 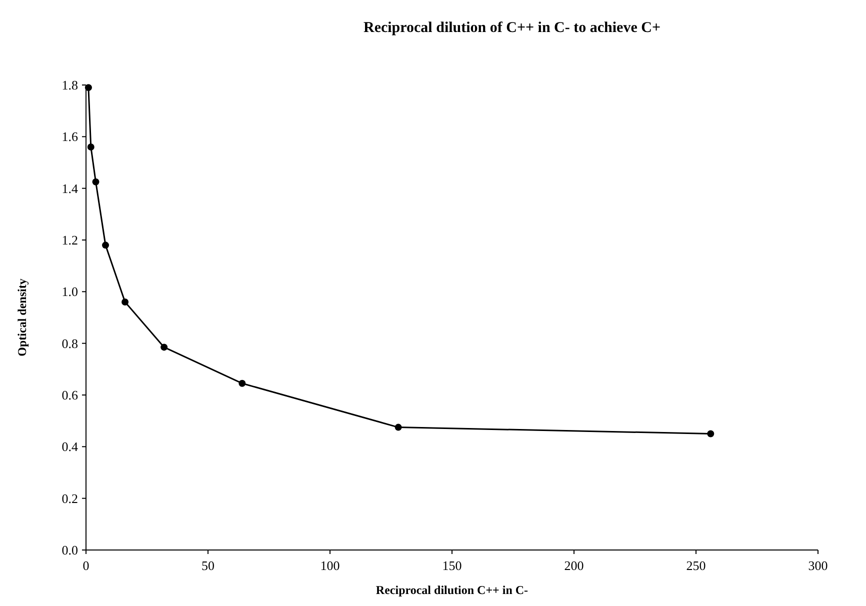 I want to click on y-tick-label: 0.8, so click(x=70, y=343).